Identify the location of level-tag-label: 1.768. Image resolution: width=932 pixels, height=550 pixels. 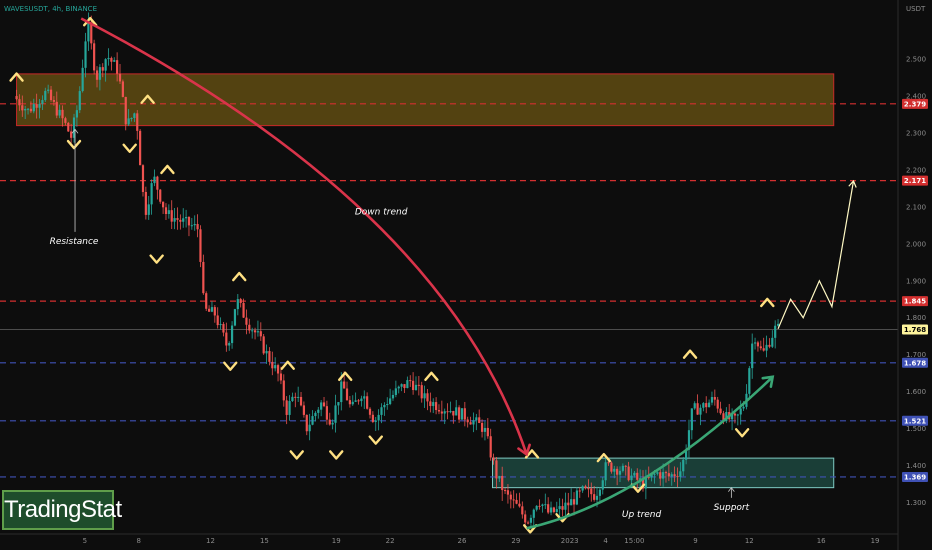
(915, 330).